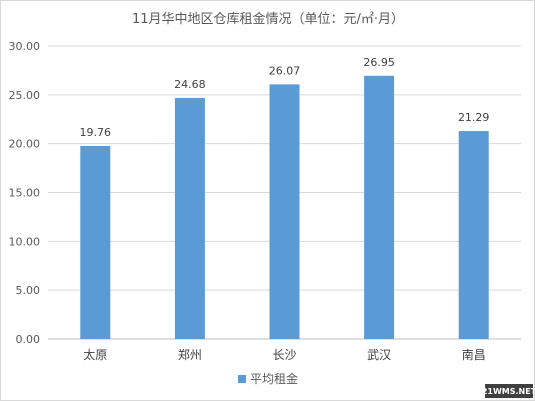 The image size is (535, 401). What do you see at coordinates (28, 339) in the screenshot?
I see `y-tick-label: 0.00` at bounding box center [28, 339].